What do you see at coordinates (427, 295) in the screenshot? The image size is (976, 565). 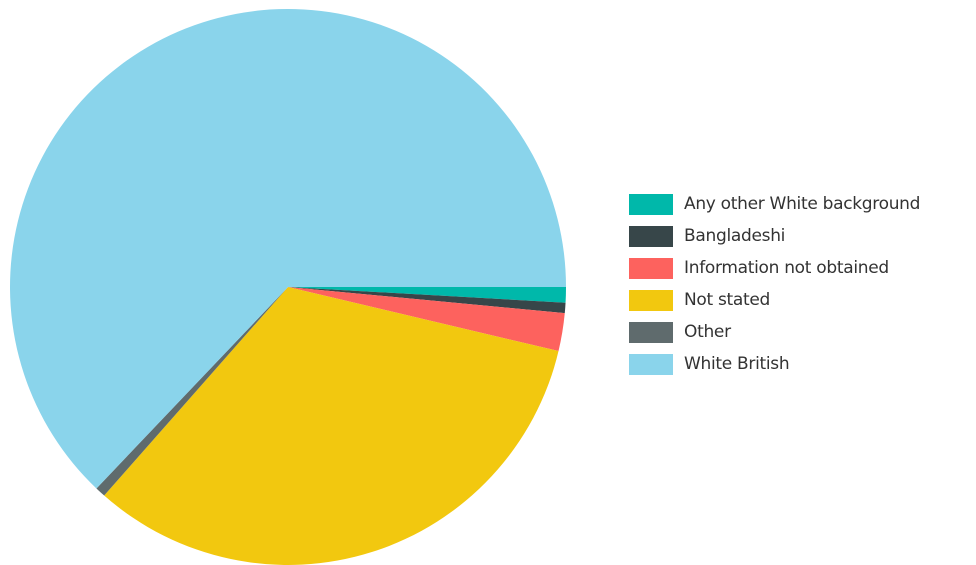 I see `pie-slice-any-other-white-background` at bounding box center [427, 295].